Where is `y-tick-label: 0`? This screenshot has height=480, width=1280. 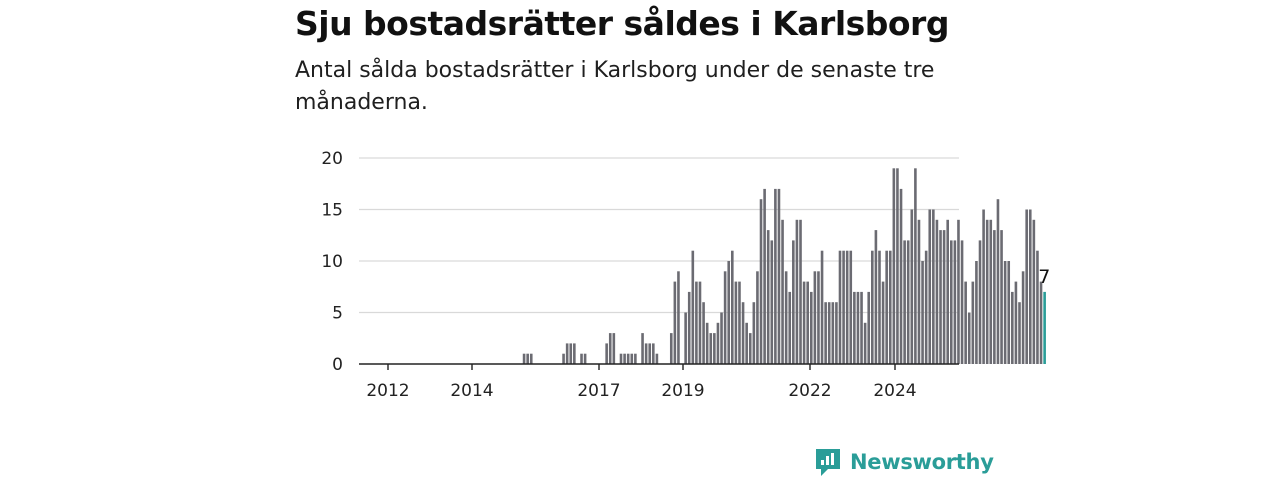 y-tick-label: 0 is located at coordinates (337, 365).